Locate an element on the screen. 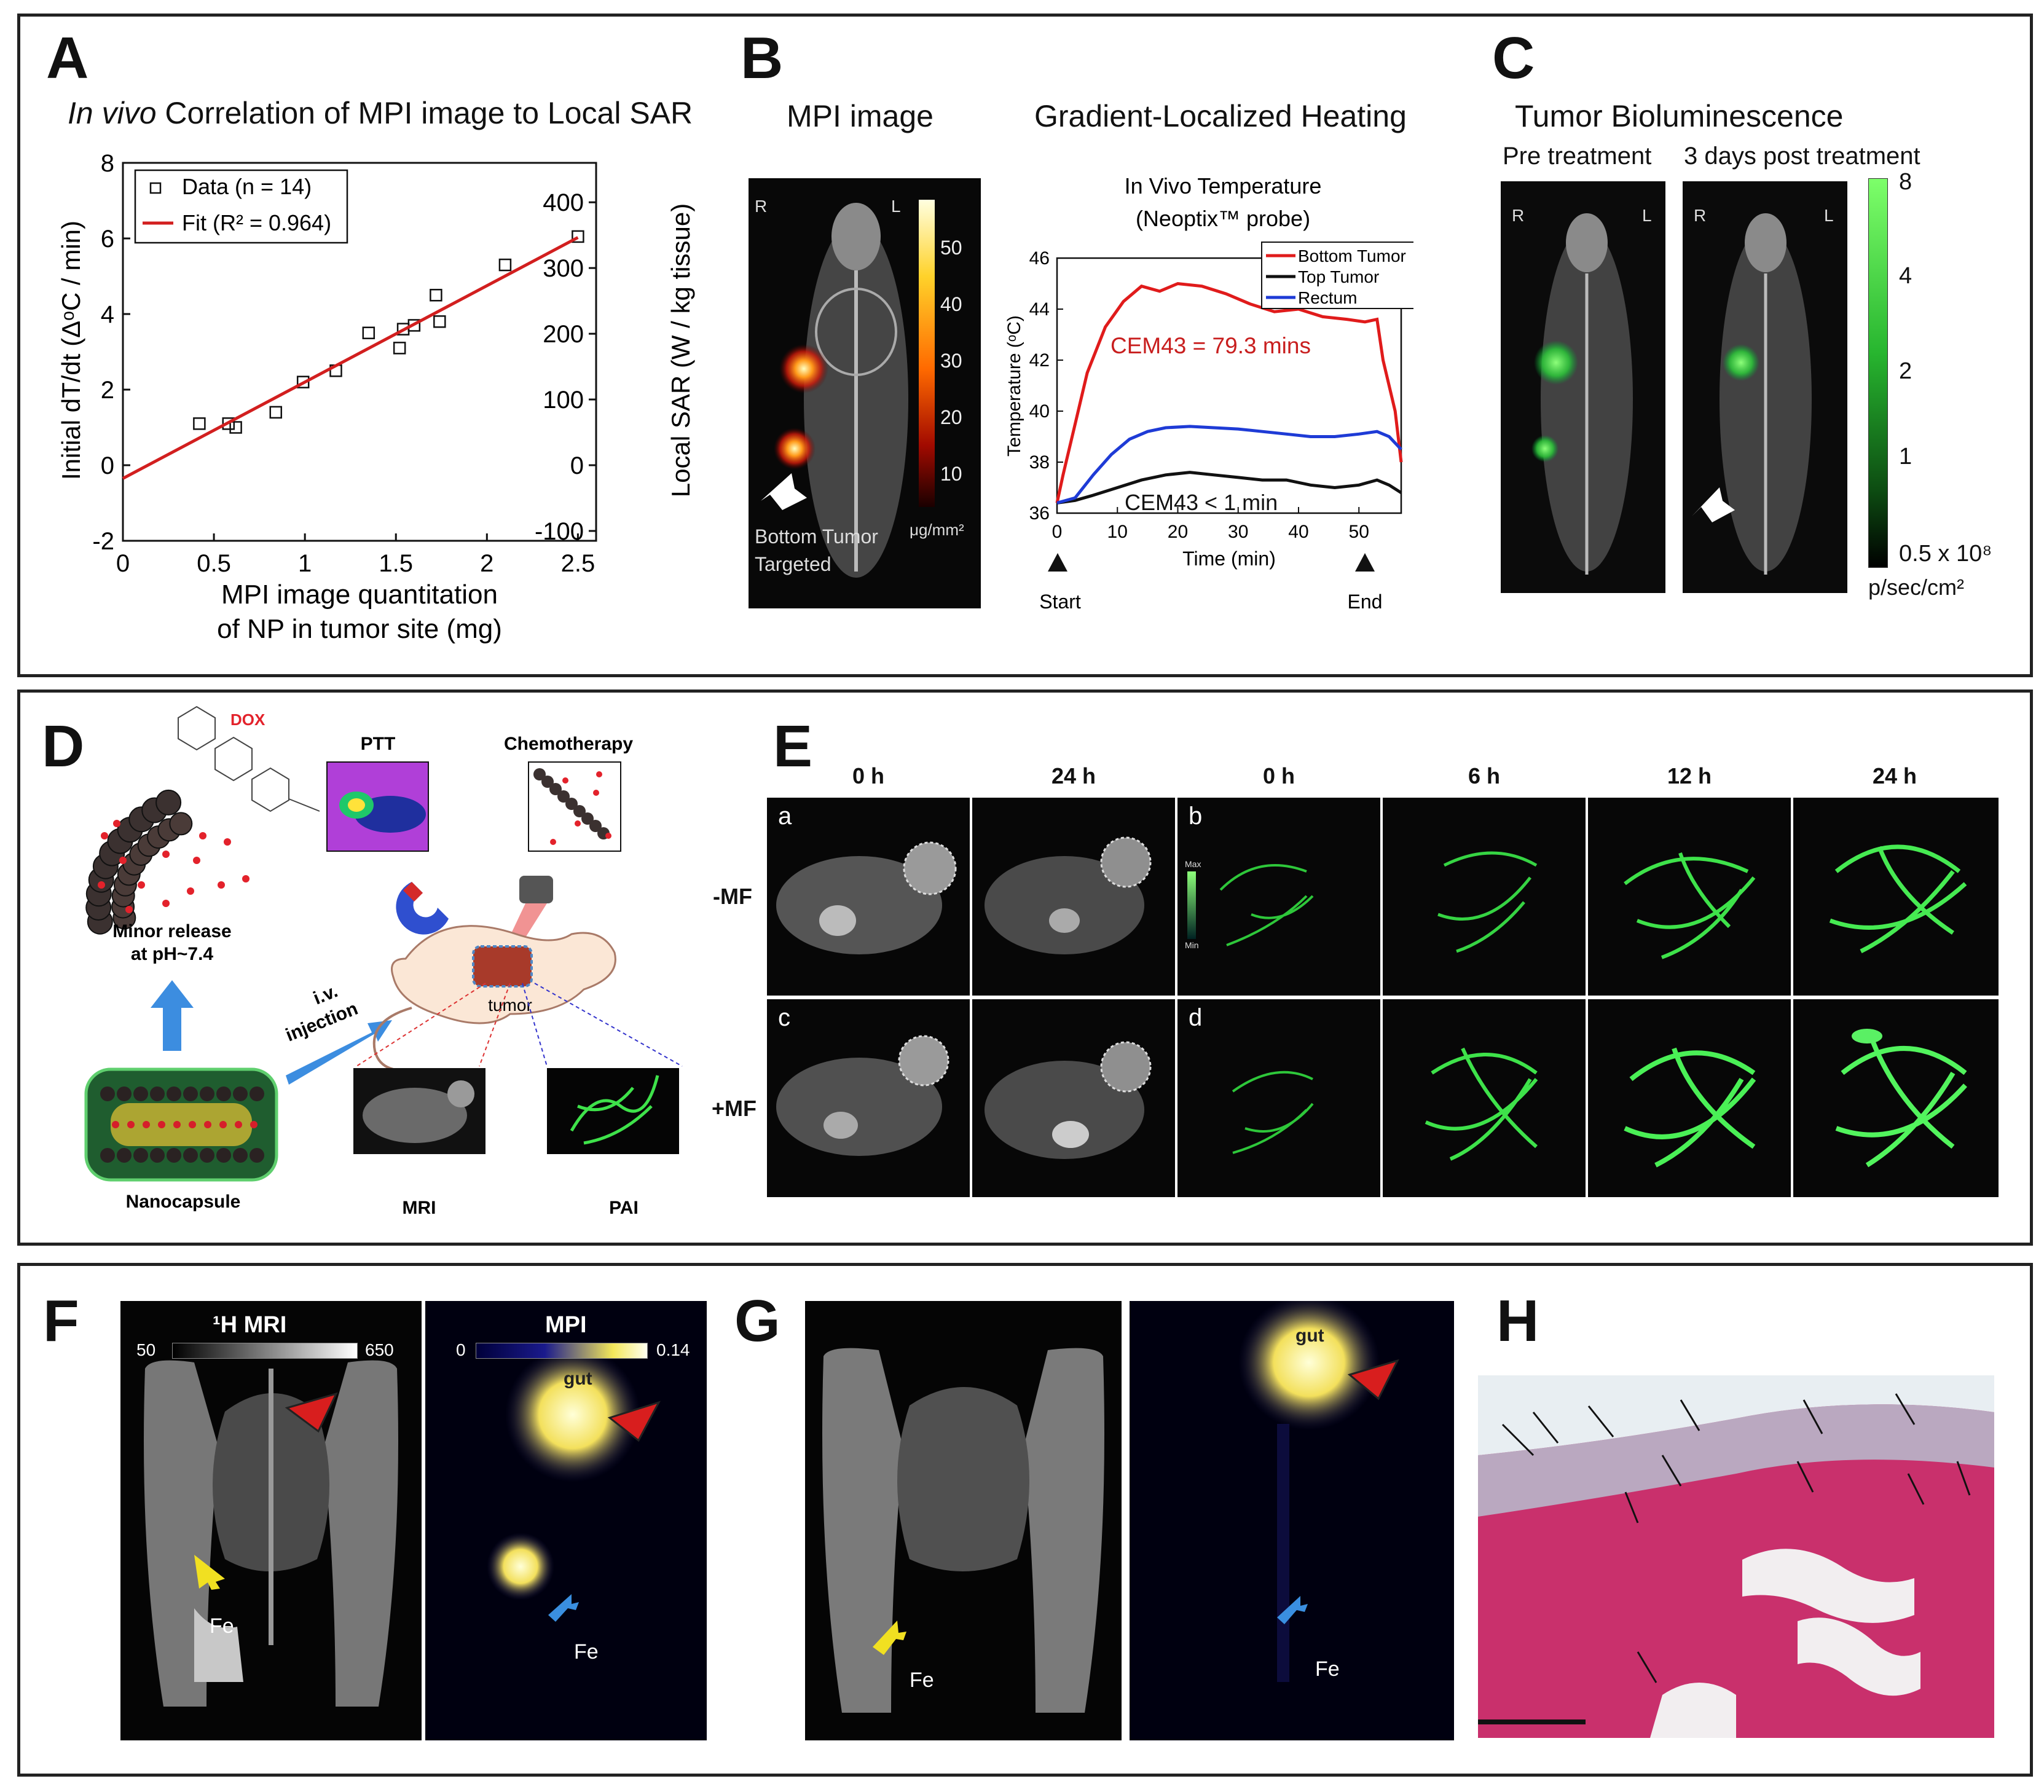 The image size is (2044, 1792). panel-c-title: Tumor Bioluminescence is located at coordinates (1679, 116).